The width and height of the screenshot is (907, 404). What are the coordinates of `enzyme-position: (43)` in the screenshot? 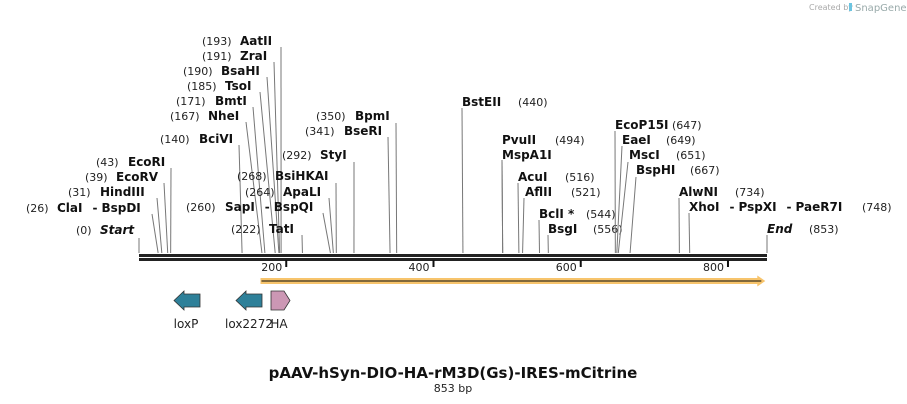 It's located at (107, 162).